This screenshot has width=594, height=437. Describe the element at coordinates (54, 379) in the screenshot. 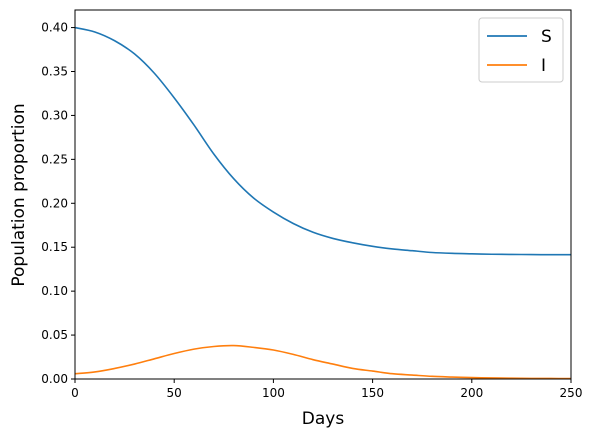

I see `y-tick-label: 0.00` at that location.